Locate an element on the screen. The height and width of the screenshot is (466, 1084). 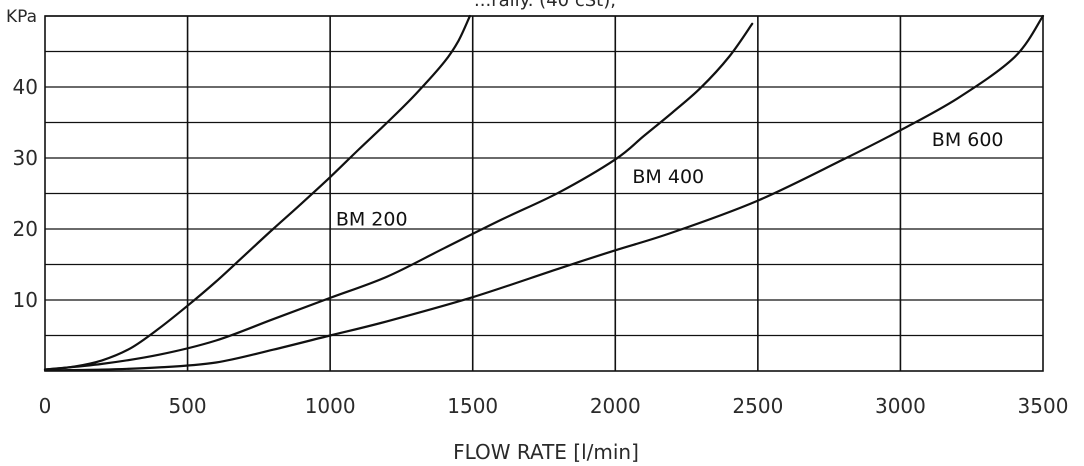
y-tick-label: 20 is located at coordinates (25, 229).